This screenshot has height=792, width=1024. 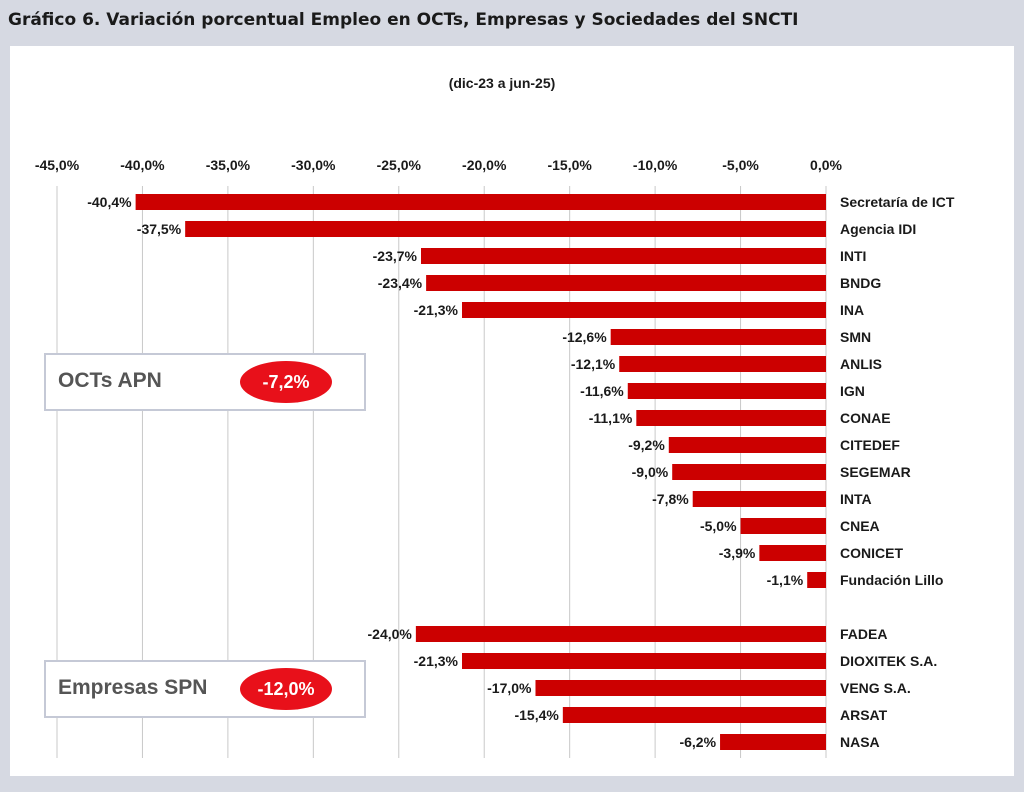 I want to click on x-tick-label: -10,0%, so click(x=655, y=165).